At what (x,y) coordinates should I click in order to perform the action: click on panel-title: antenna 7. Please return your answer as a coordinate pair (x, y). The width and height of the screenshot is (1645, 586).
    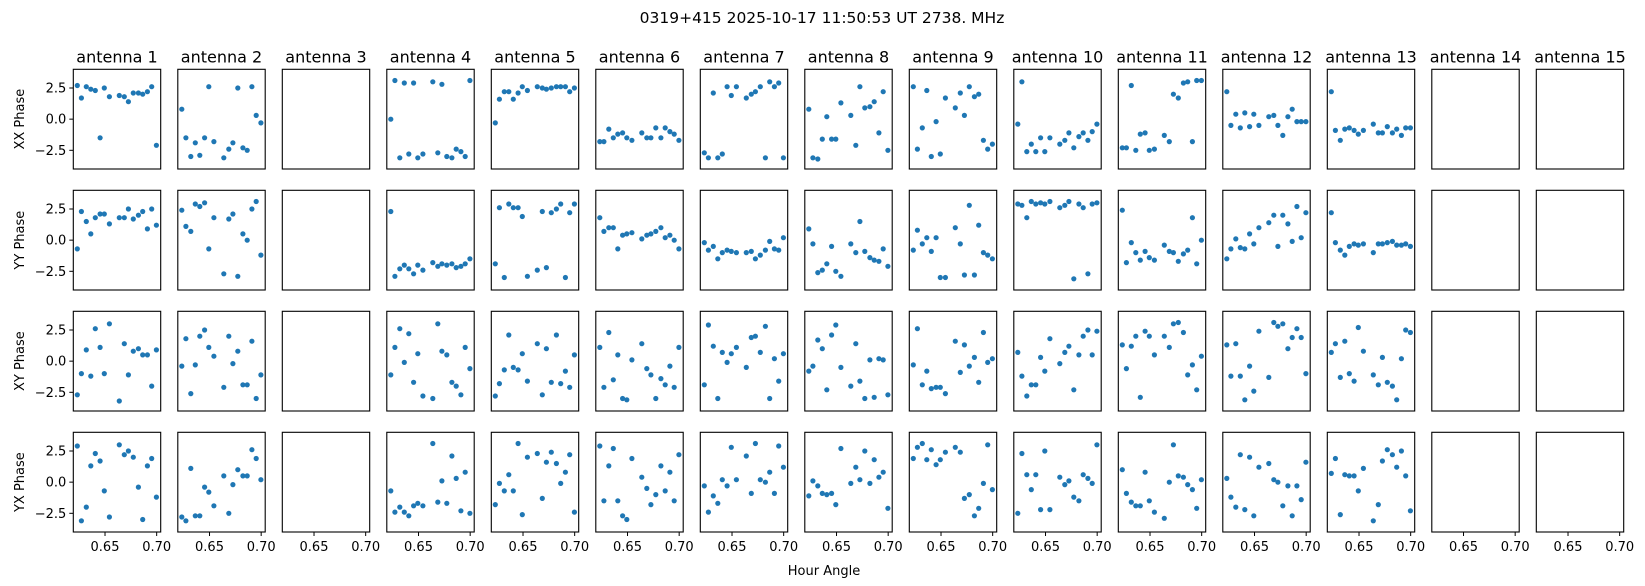
    Looking at the image, I should click on (743, 56).